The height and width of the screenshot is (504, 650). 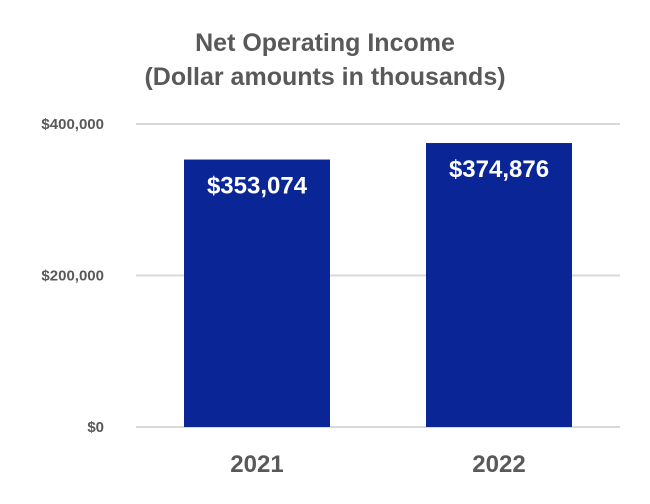 What do you see at coordinates (325, 43) in the screenshot?
I see `chart-title-line-1: Net Operating Income` at bounding box center [325, 43].